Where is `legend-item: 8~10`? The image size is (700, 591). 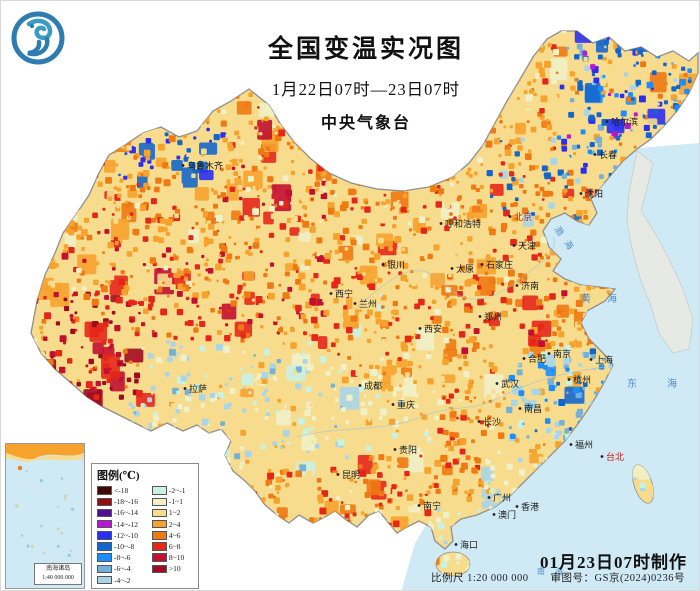
legend-item: 8~10 is located at coordinates (173, 557).